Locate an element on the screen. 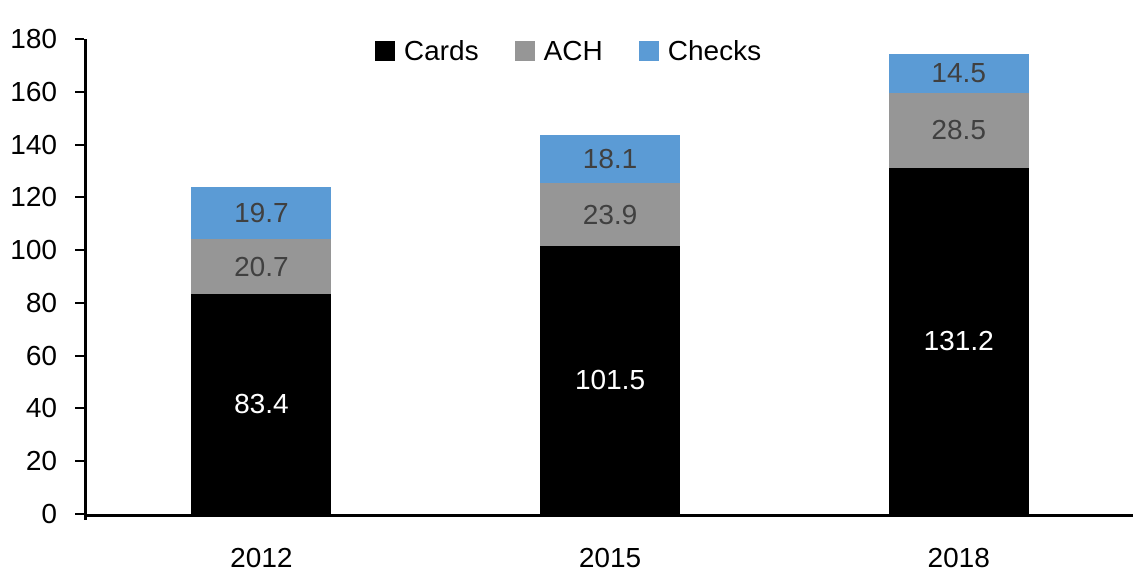 The height and width of the screenshot is (588, 1136). bar-2018: 14.5 28.5 131.2 is located at coordinates (958, 284).